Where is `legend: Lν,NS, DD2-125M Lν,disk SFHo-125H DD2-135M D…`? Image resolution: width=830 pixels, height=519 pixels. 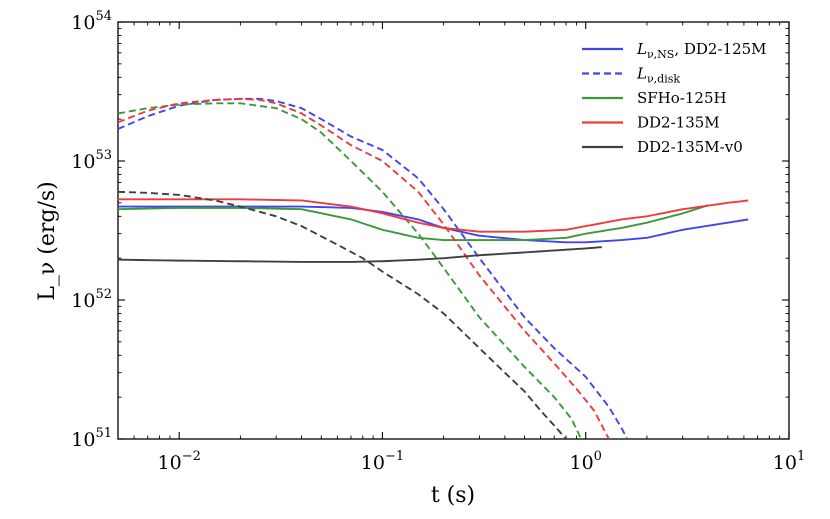 legend: Lν,NS, DD2-125M Lν,disk SFHo-125H DD2-135M D… is located at coordinates (674, 98).